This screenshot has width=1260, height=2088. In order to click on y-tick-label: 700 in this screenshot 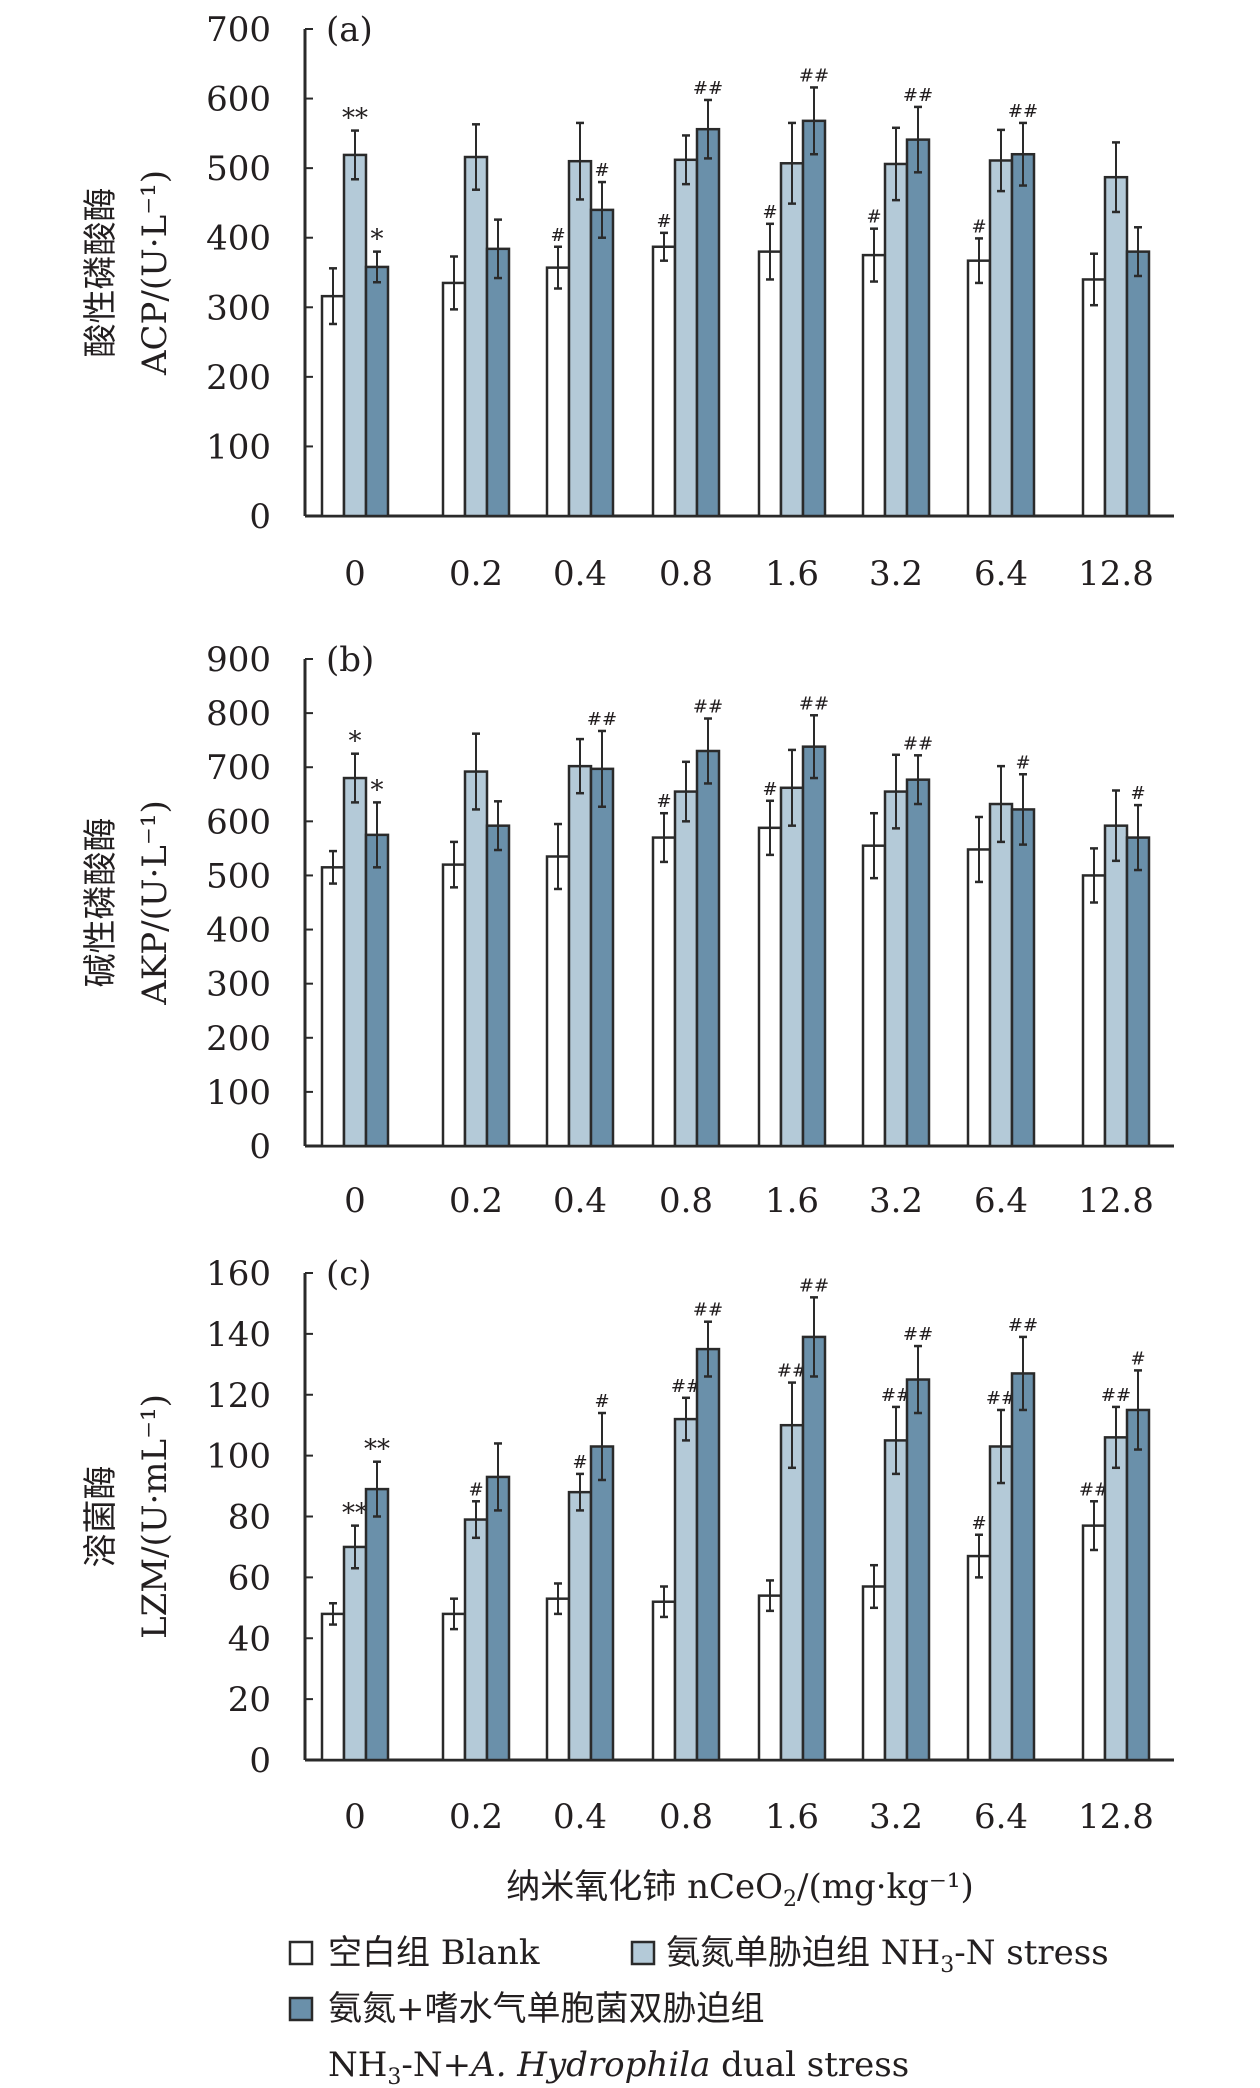, I will do `click(238, 30)`.